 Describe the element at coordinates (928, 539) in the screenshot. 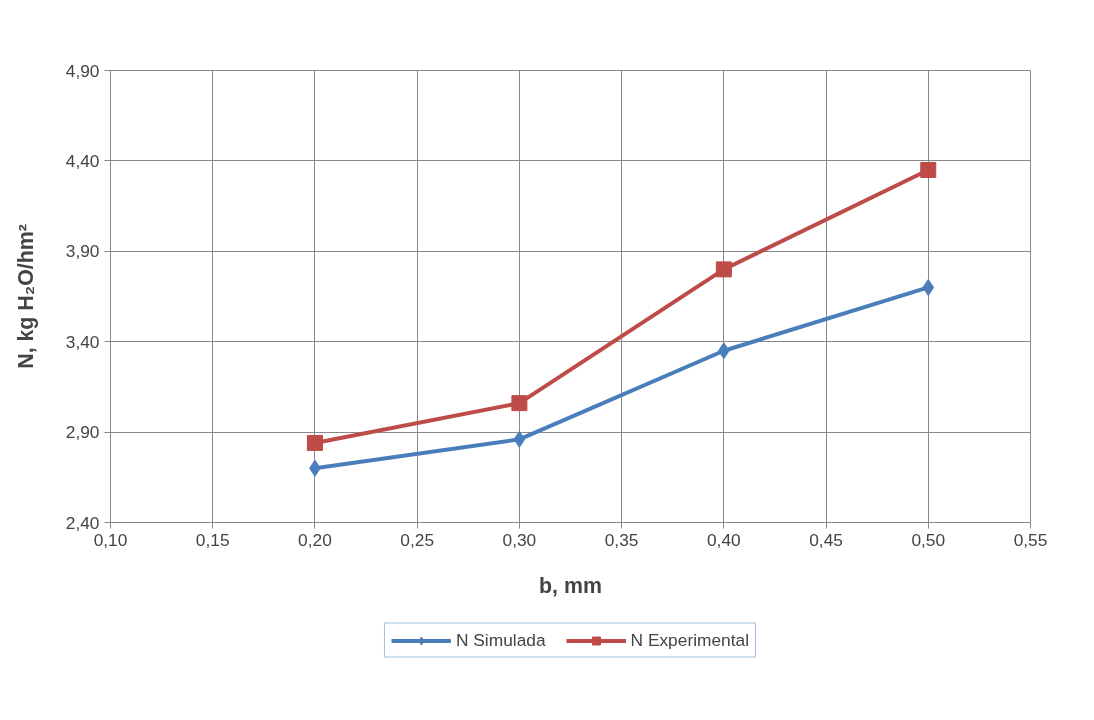

I see `x-tick-label: 0,50` at that location.